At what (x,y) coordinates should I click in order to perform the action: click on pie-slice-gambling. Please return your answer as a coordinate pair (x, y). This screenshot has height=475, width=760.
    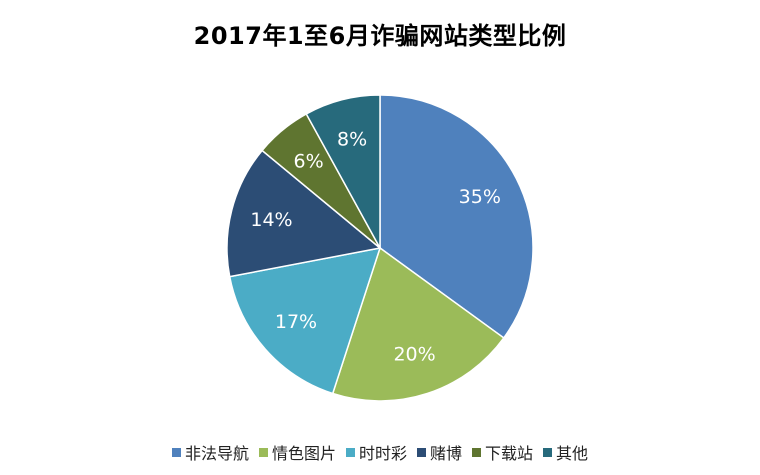
    Looking at the image, I should click on (304, 213).